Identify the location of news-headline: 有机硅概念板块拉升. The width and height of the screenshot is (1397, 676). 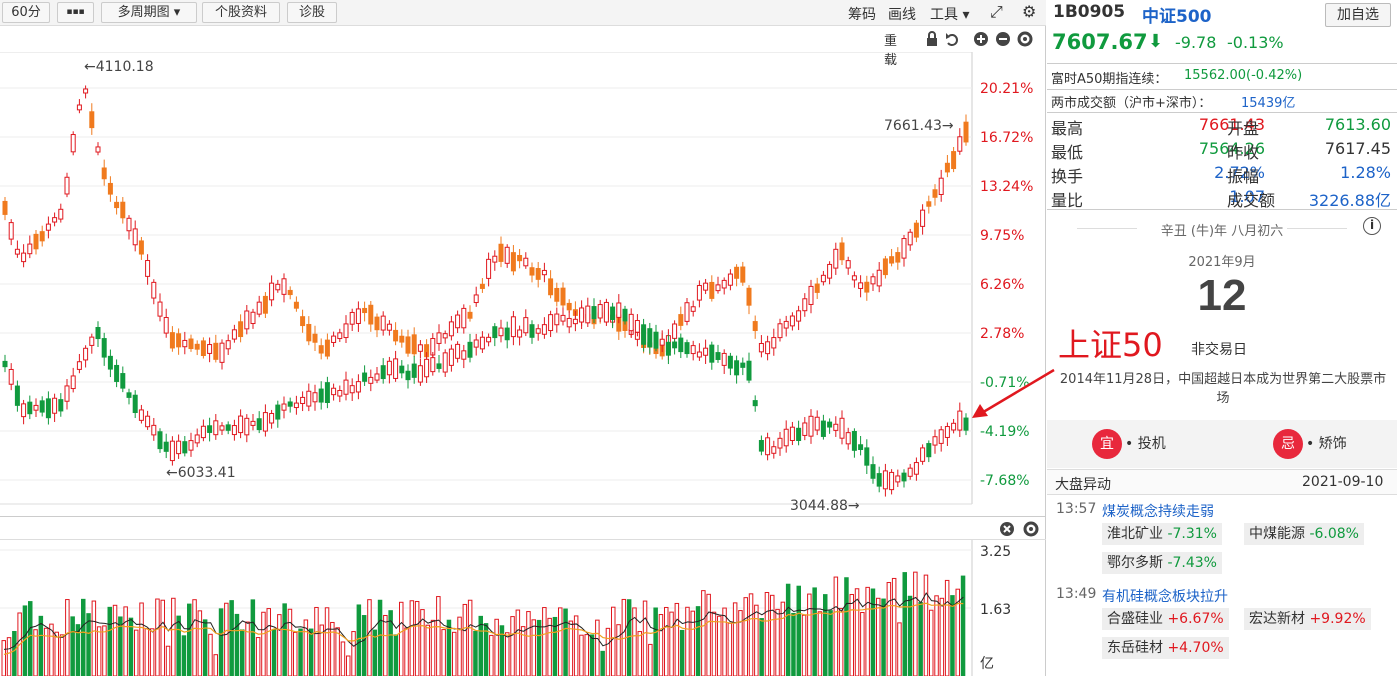
(1165, 597).